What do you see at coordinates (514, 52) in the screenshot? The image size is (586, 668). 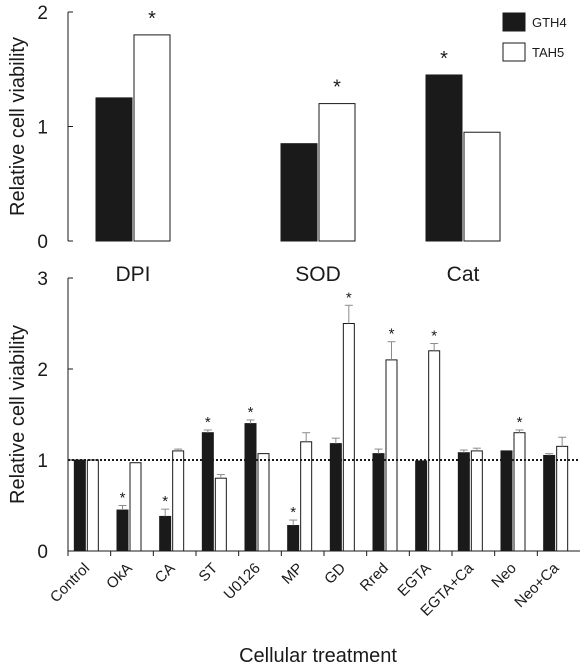 I see `legend-swatch-tah5` at bounding box center [514, 52].